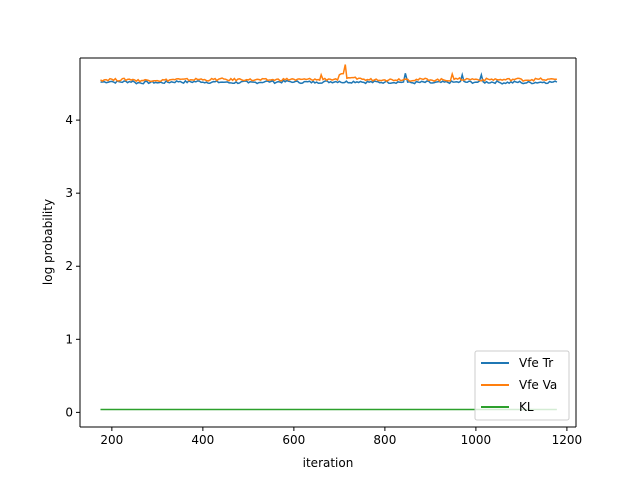 This screenshot has height=480, width=640. I want to click on y-tick-label: 4, so click(69, 120).